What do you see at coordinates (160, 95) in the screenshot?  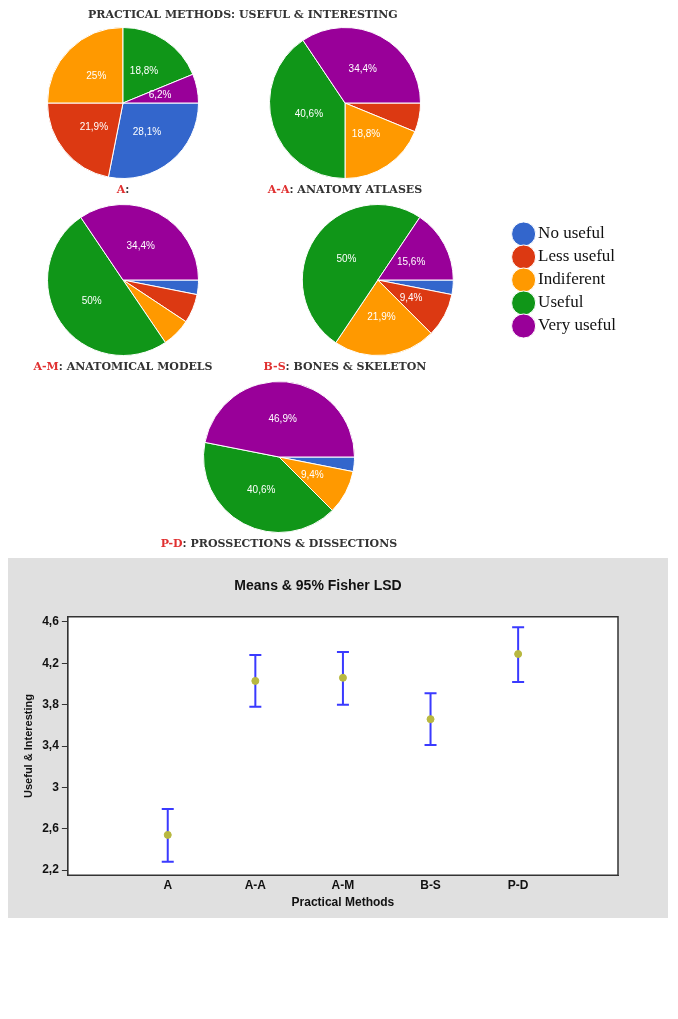 I see `data-label: 6,2%` at bounding box center [160, 95].